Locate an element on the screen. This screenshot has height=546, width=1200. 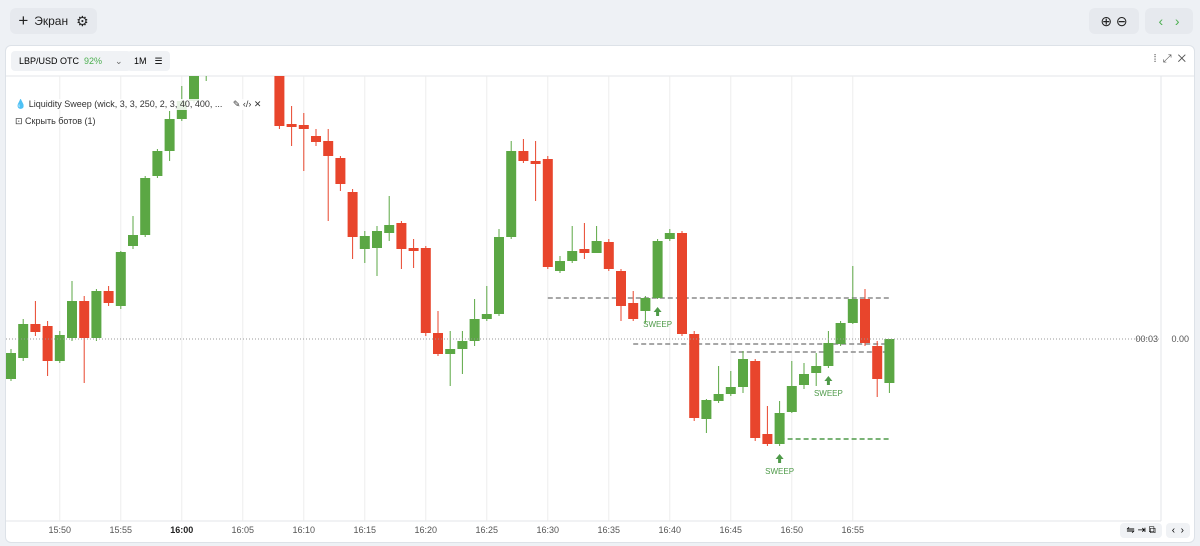
bots-toggle: ⊡ Скрыть ботов (1) is located at coordinates (55, 121).